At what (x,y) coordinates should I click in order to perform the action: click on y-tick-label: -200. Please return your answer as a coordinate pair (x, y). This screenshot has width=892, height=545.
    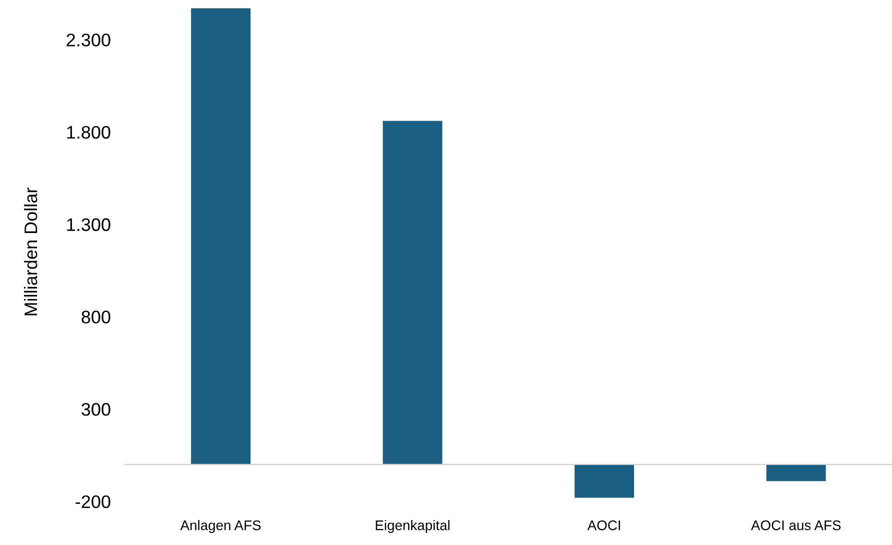
    Looking at the image, I should click on (93, 501).